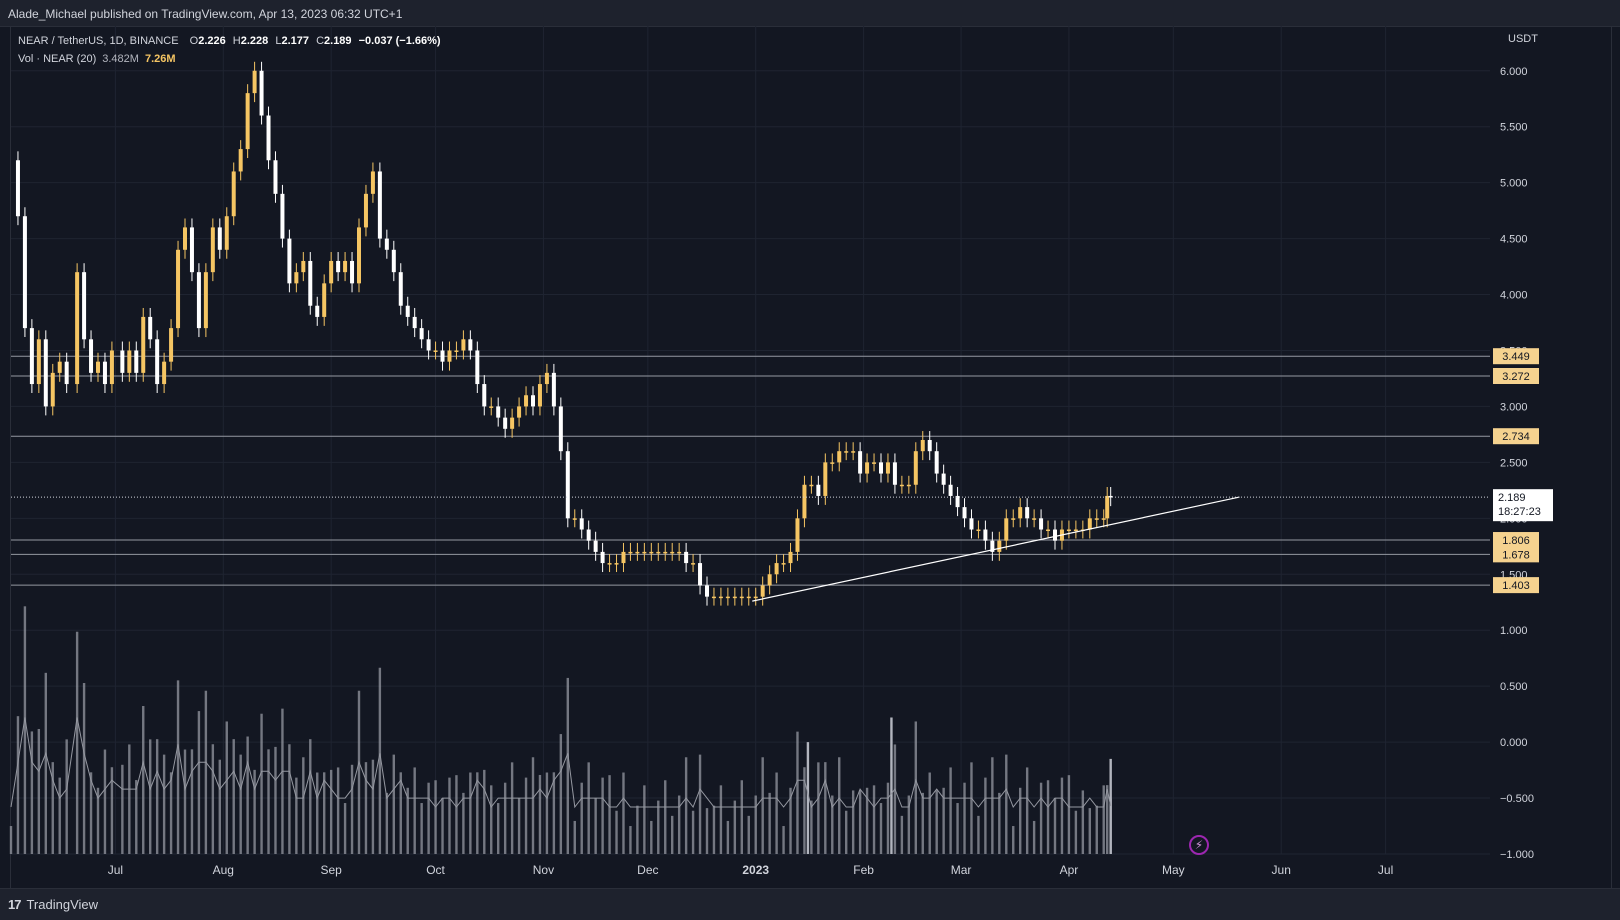  Describe the element at coordinates (115, 870) in the screenshot. I see `x-tick-label: Jul` at that location.